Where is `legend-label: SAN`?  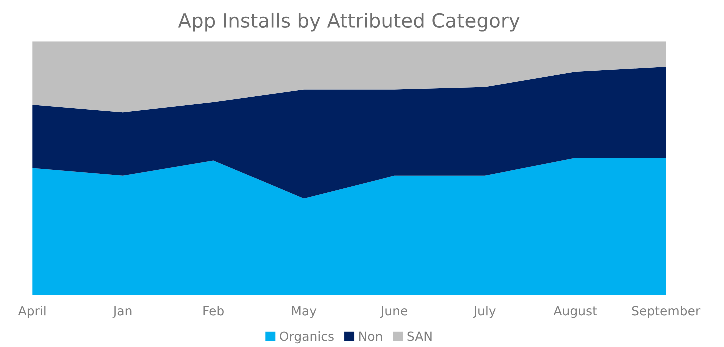 legend-label: SAN is located at coordinates (420, 337).